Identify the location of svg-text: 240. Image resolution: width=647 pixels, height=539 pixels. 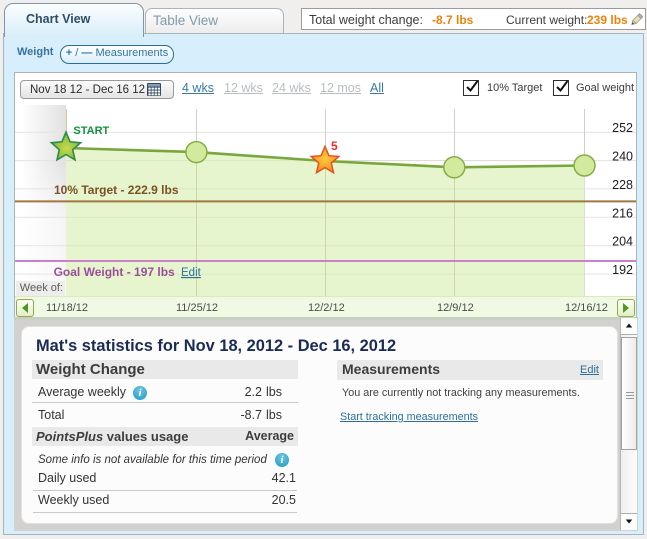
(622, 157).